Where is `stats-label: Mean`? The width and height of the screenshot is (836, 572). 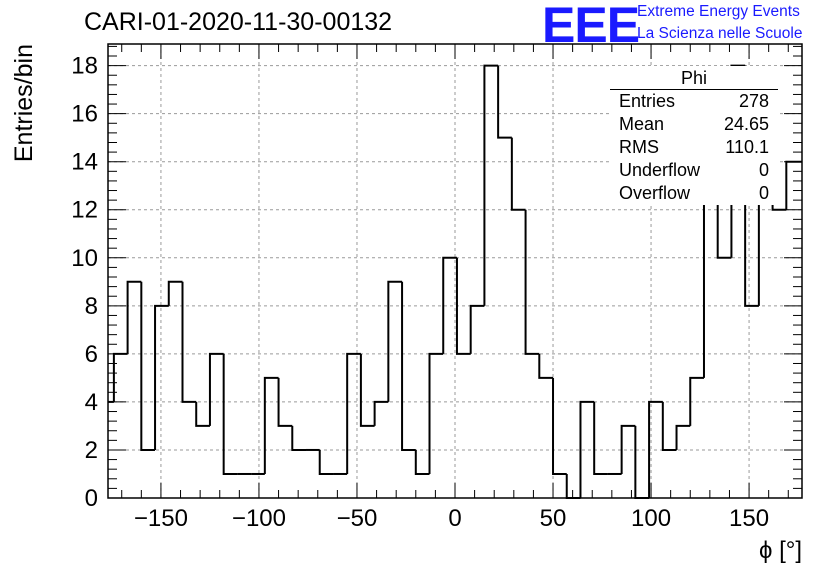 stats-label: Mean is located at coordinates (642, 124).